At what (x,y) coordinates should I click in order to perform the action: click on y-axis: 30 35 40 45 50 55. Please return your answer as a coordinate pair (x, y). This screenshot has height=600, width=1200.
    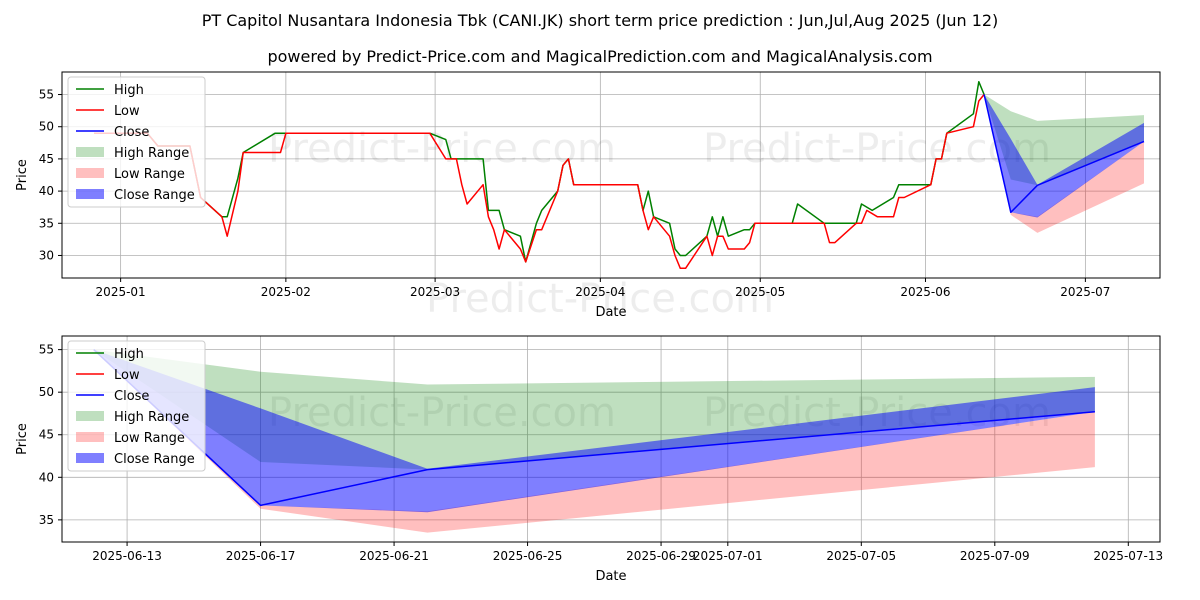
    Looking at the image, I should click on (50, 175).